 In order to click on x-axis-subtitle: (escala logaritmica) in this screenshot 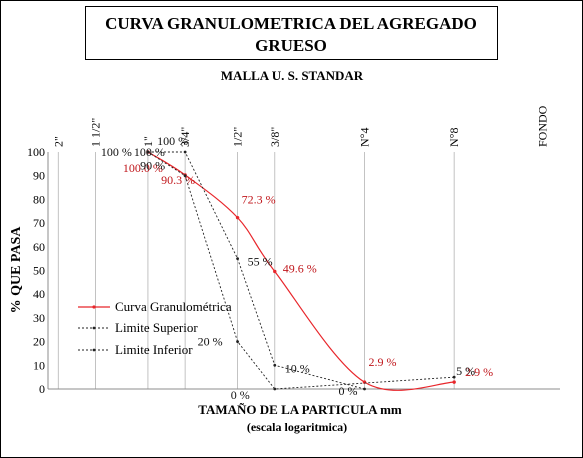, I will do `click(297, 427)`.